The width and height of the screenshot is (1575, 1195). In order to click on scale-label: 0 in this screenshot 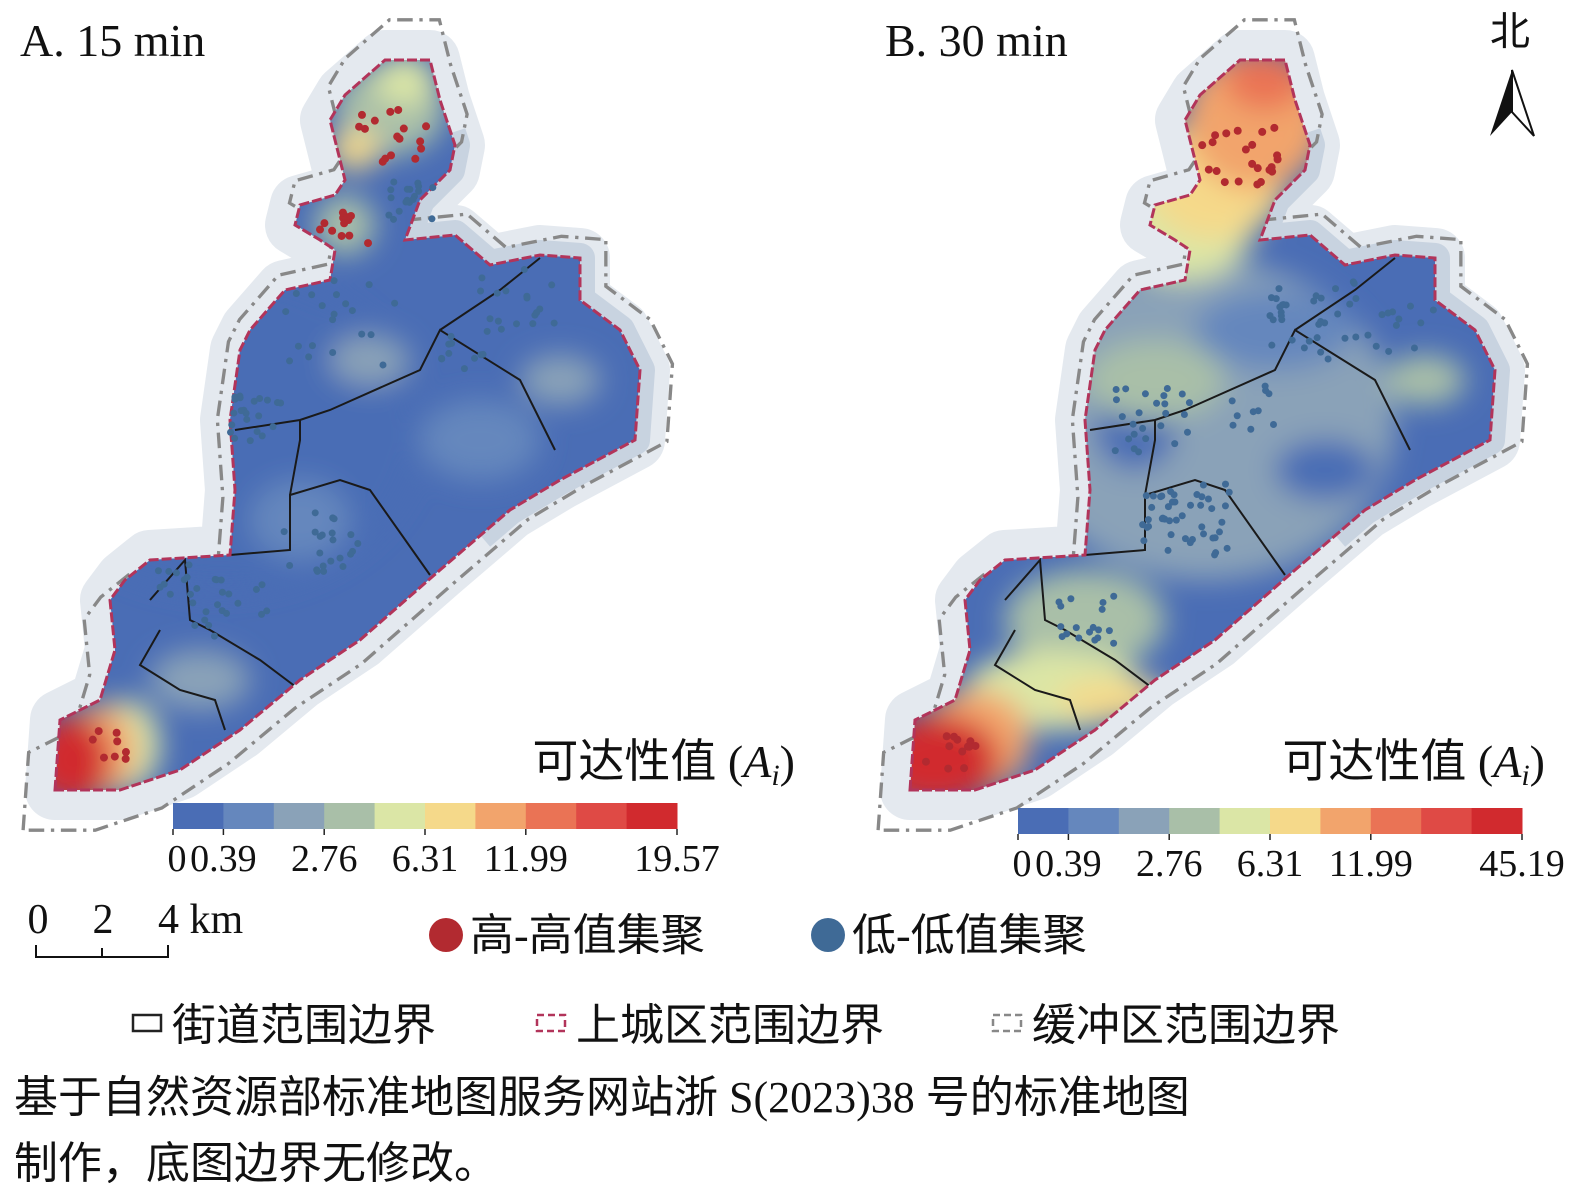, I will do `click(38, 920)`.